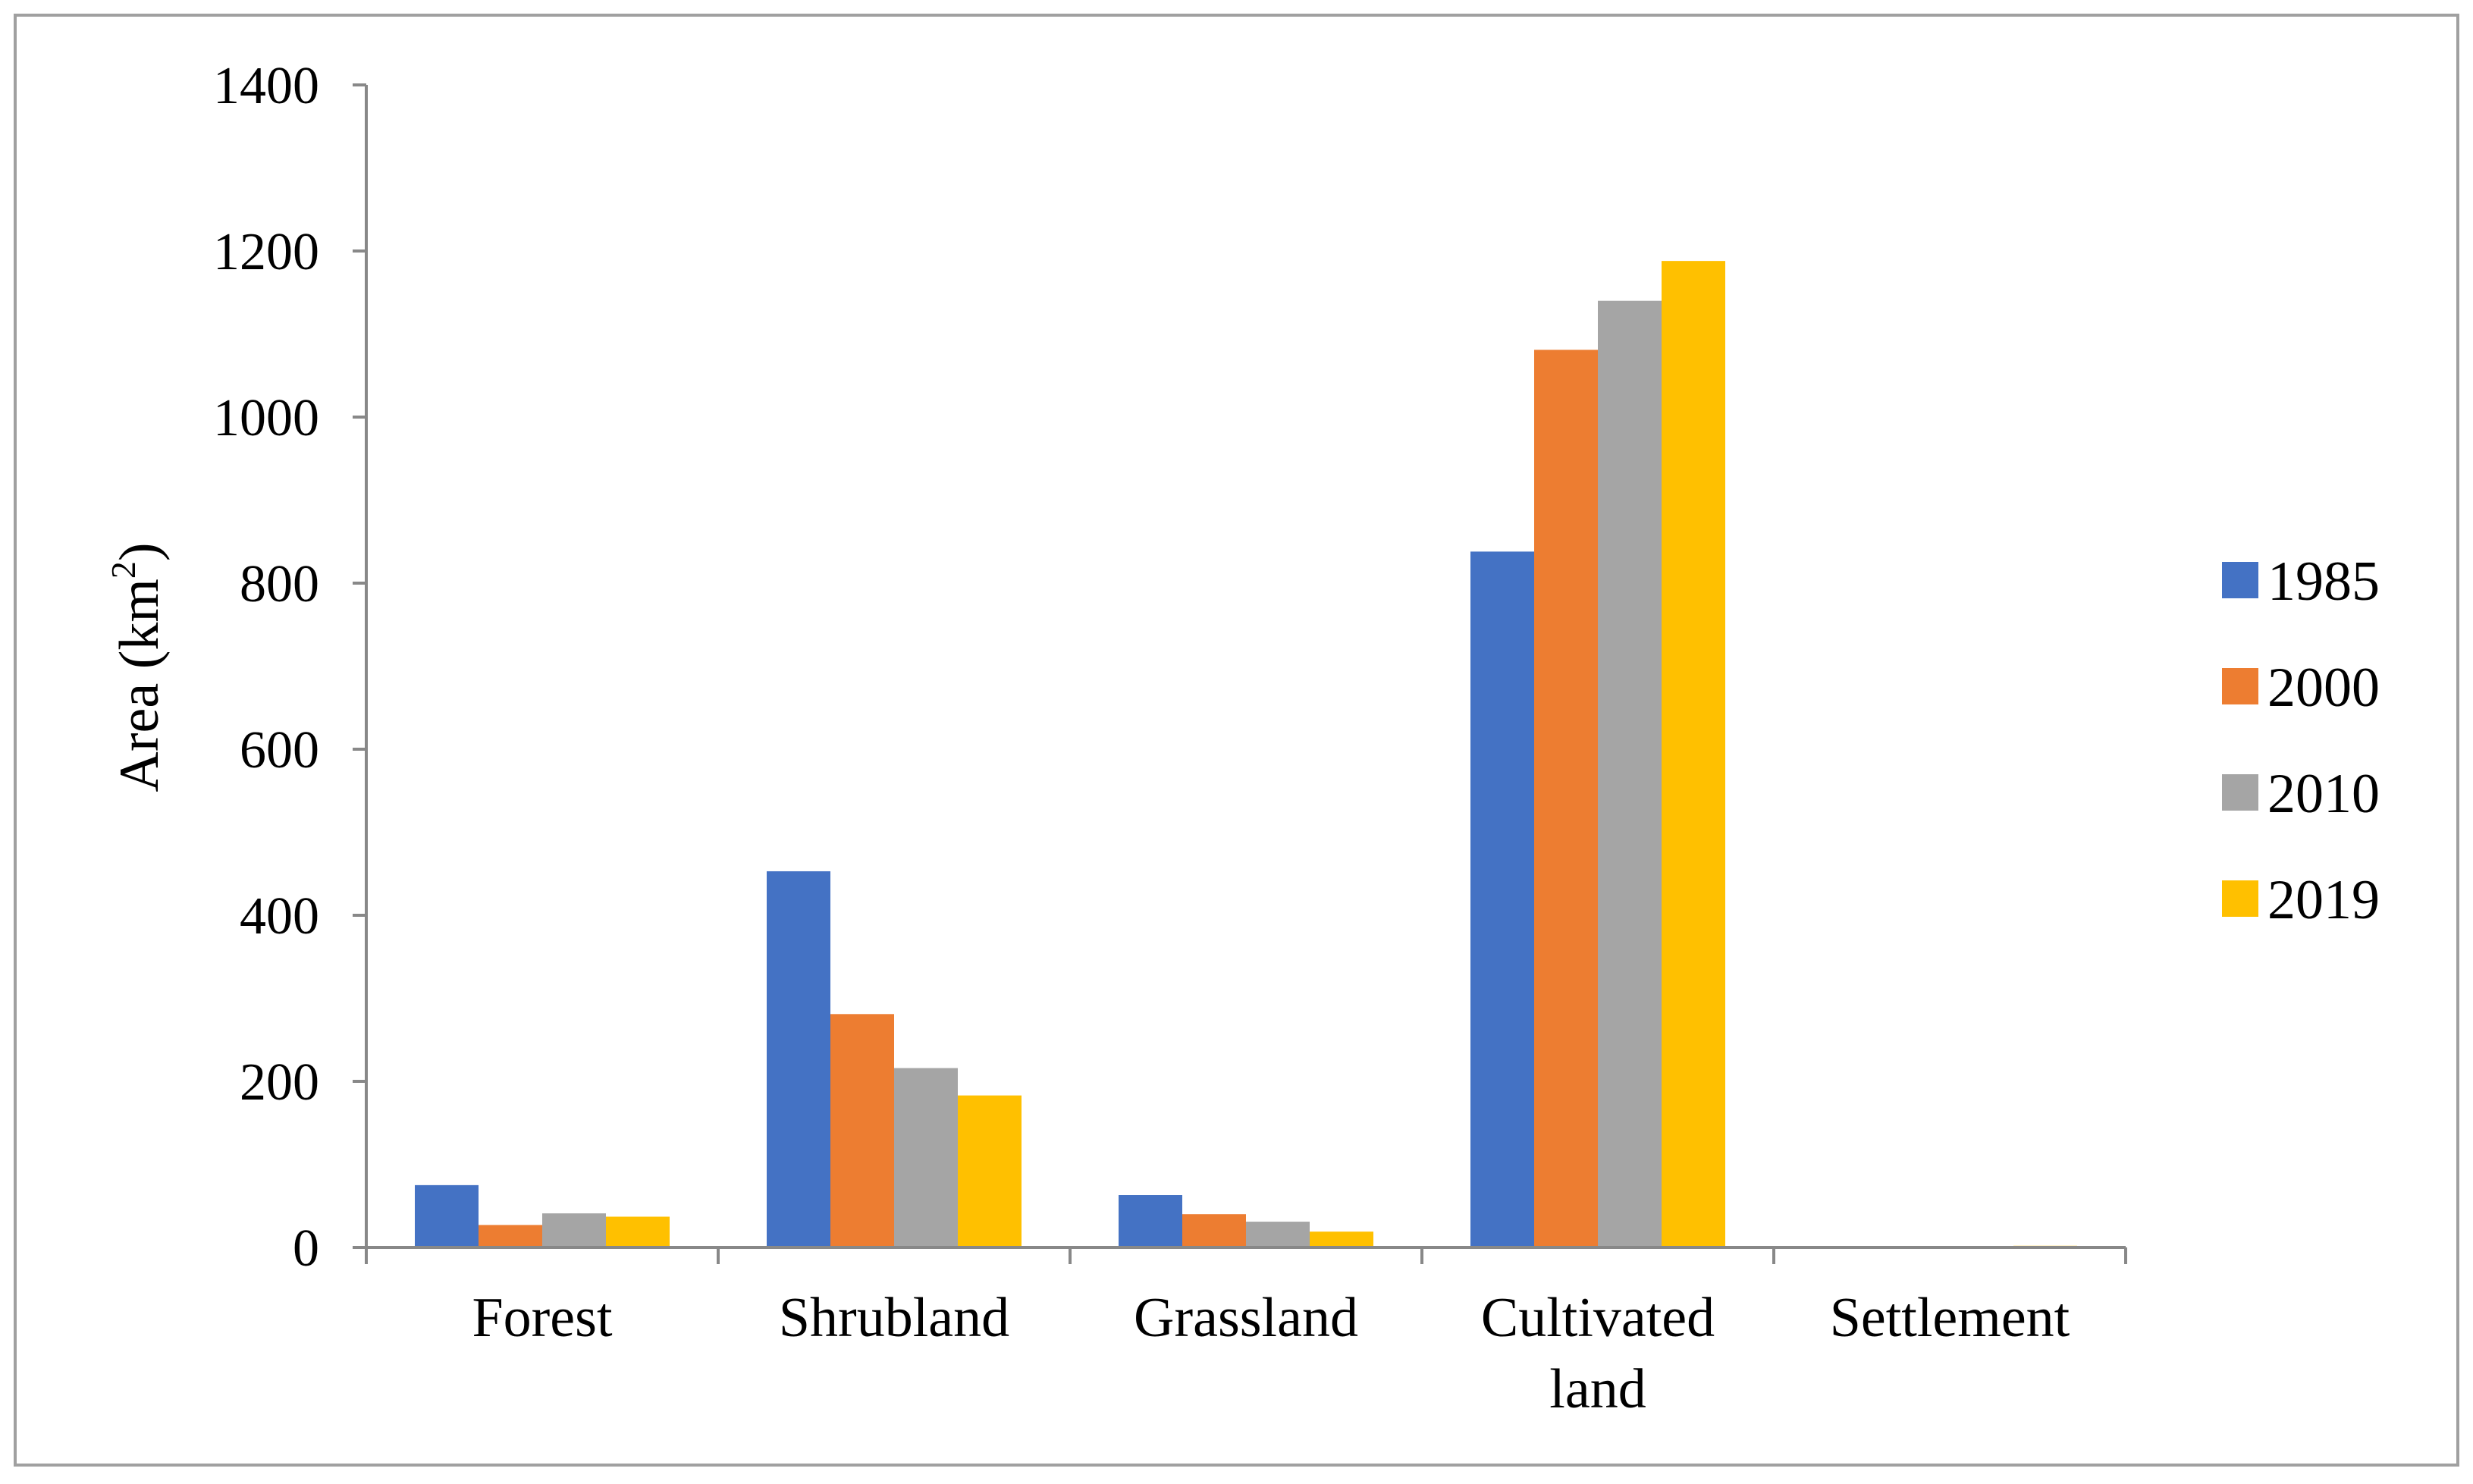 Image resolution: width=2473 pixels, height=1484 pixels. What do you see at coordinates (266, 418) in the screenshot?
I see `y-tick-label-1000: 1000` at bounding box center [266, 418].